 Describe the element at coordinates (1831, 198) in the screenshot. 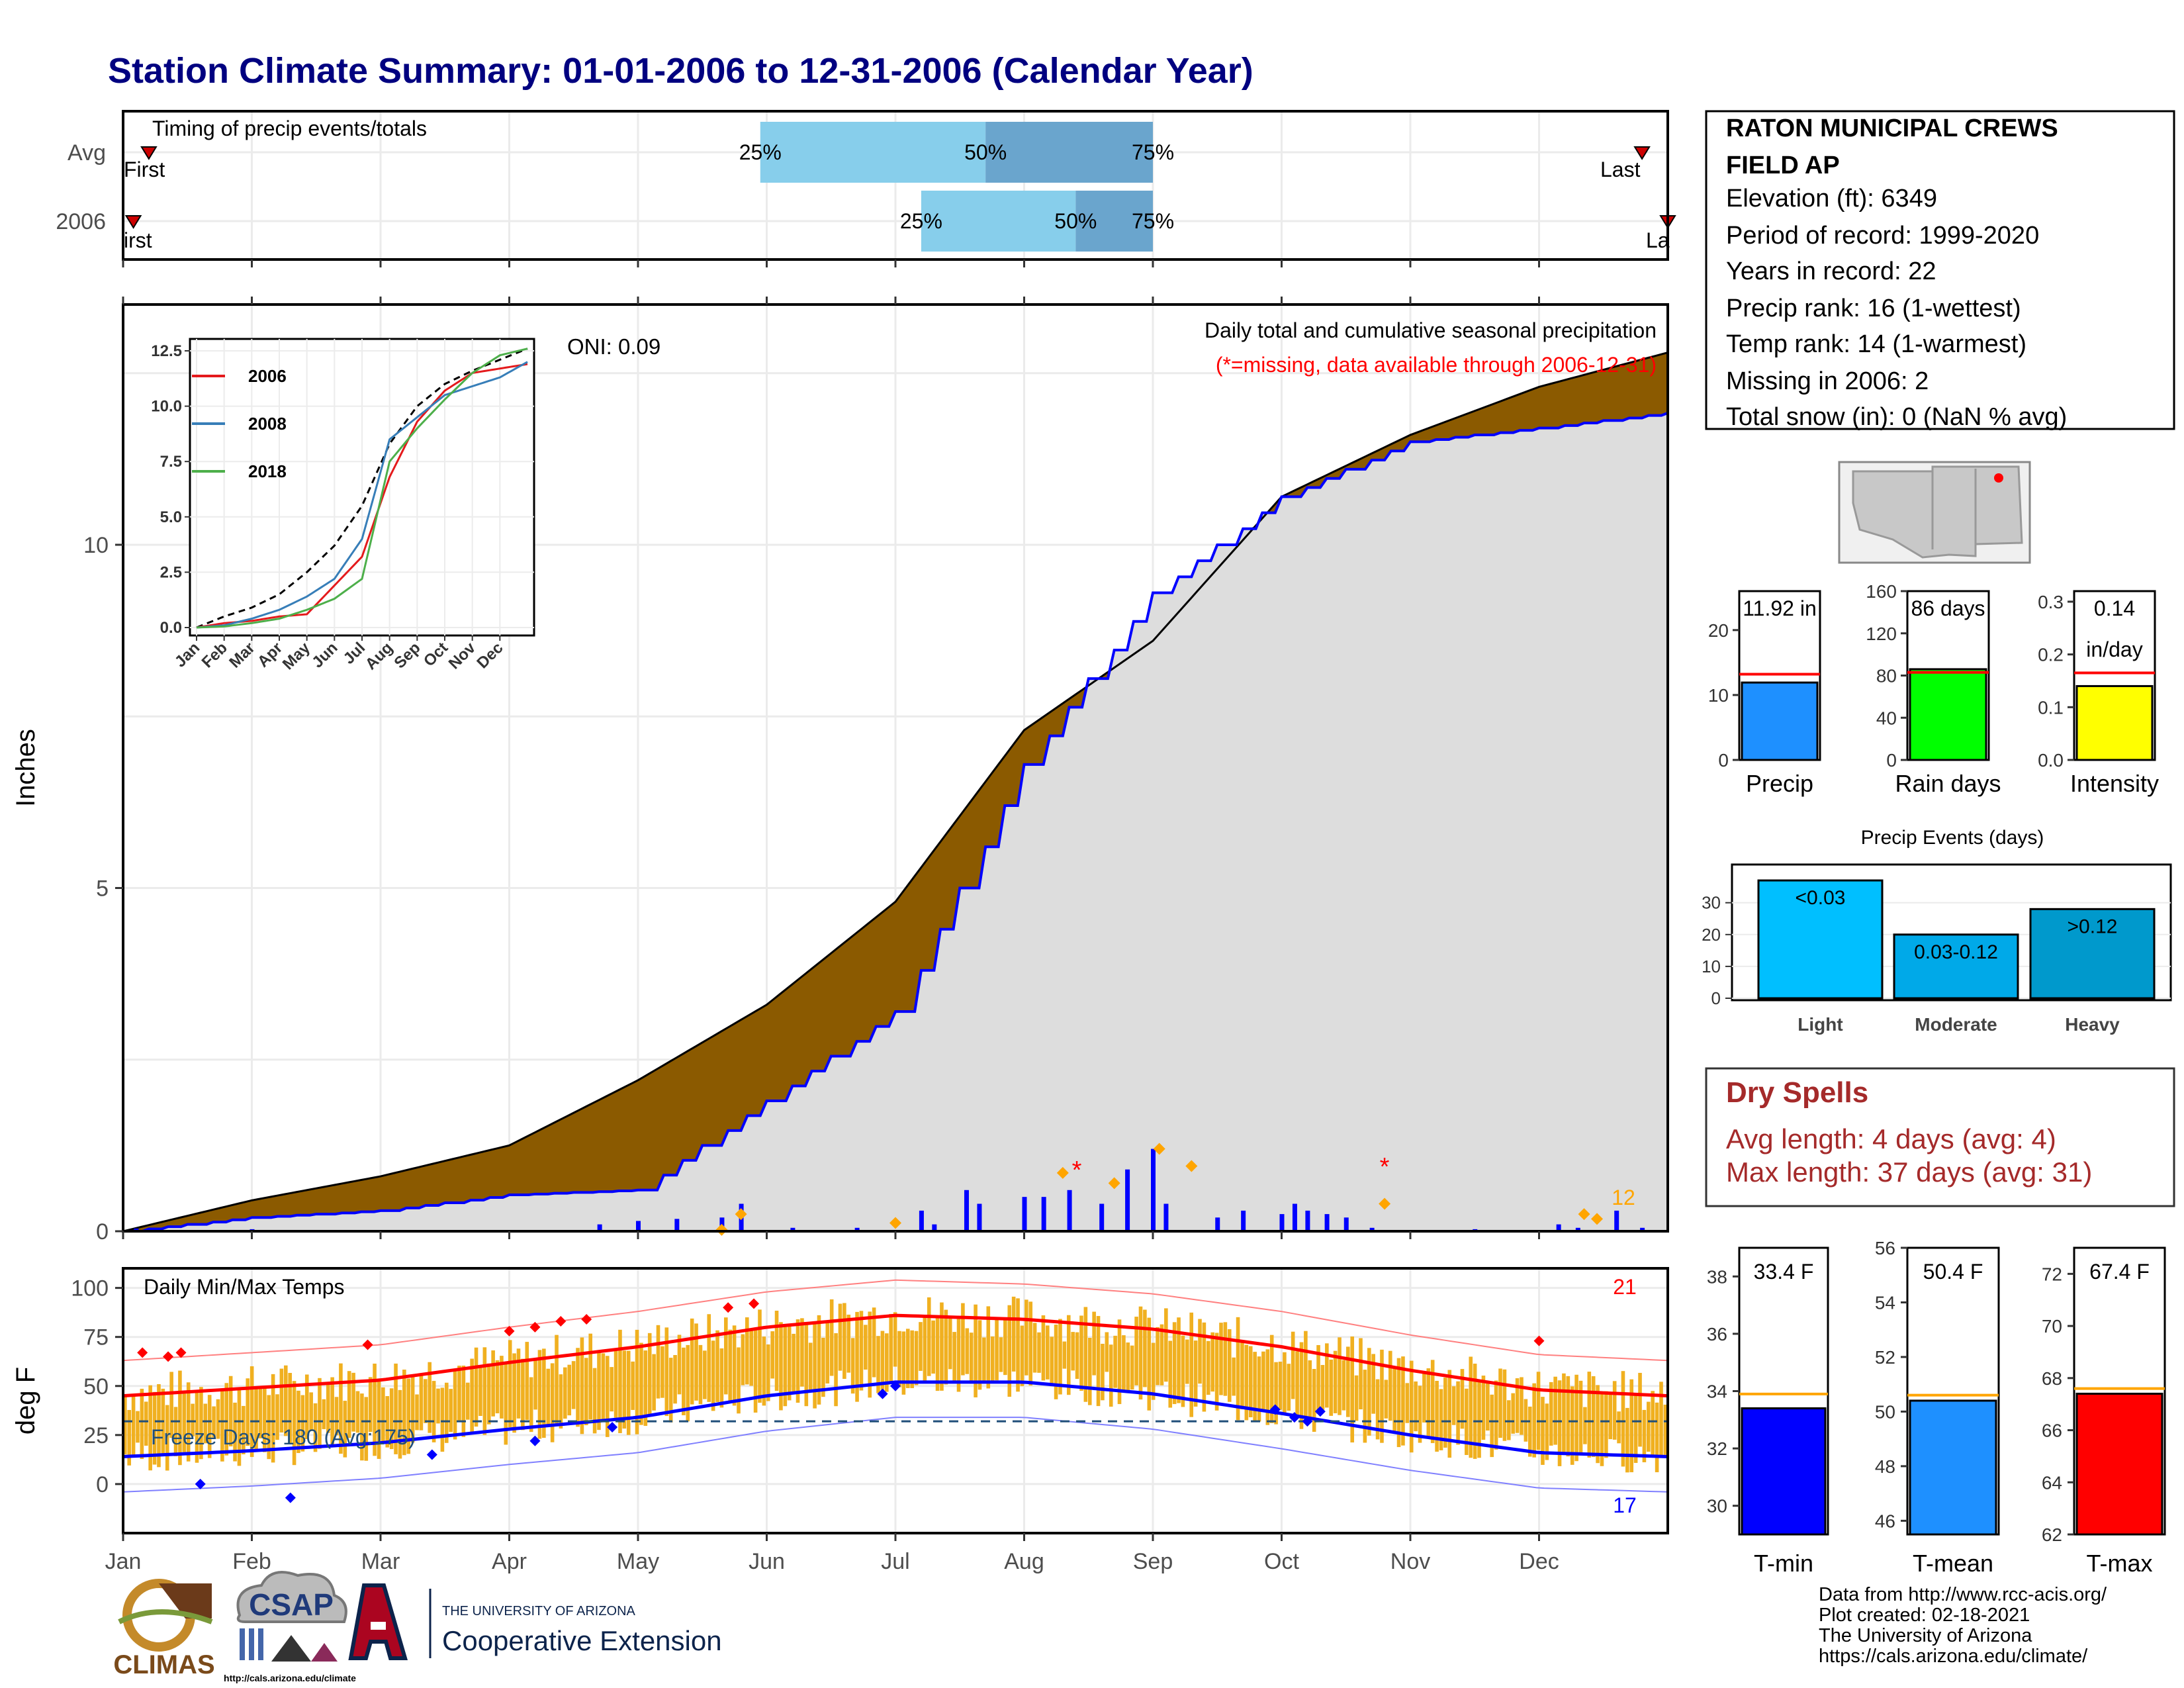

I see `station-line-elevation: Elevation (ft): 6349` at that location.